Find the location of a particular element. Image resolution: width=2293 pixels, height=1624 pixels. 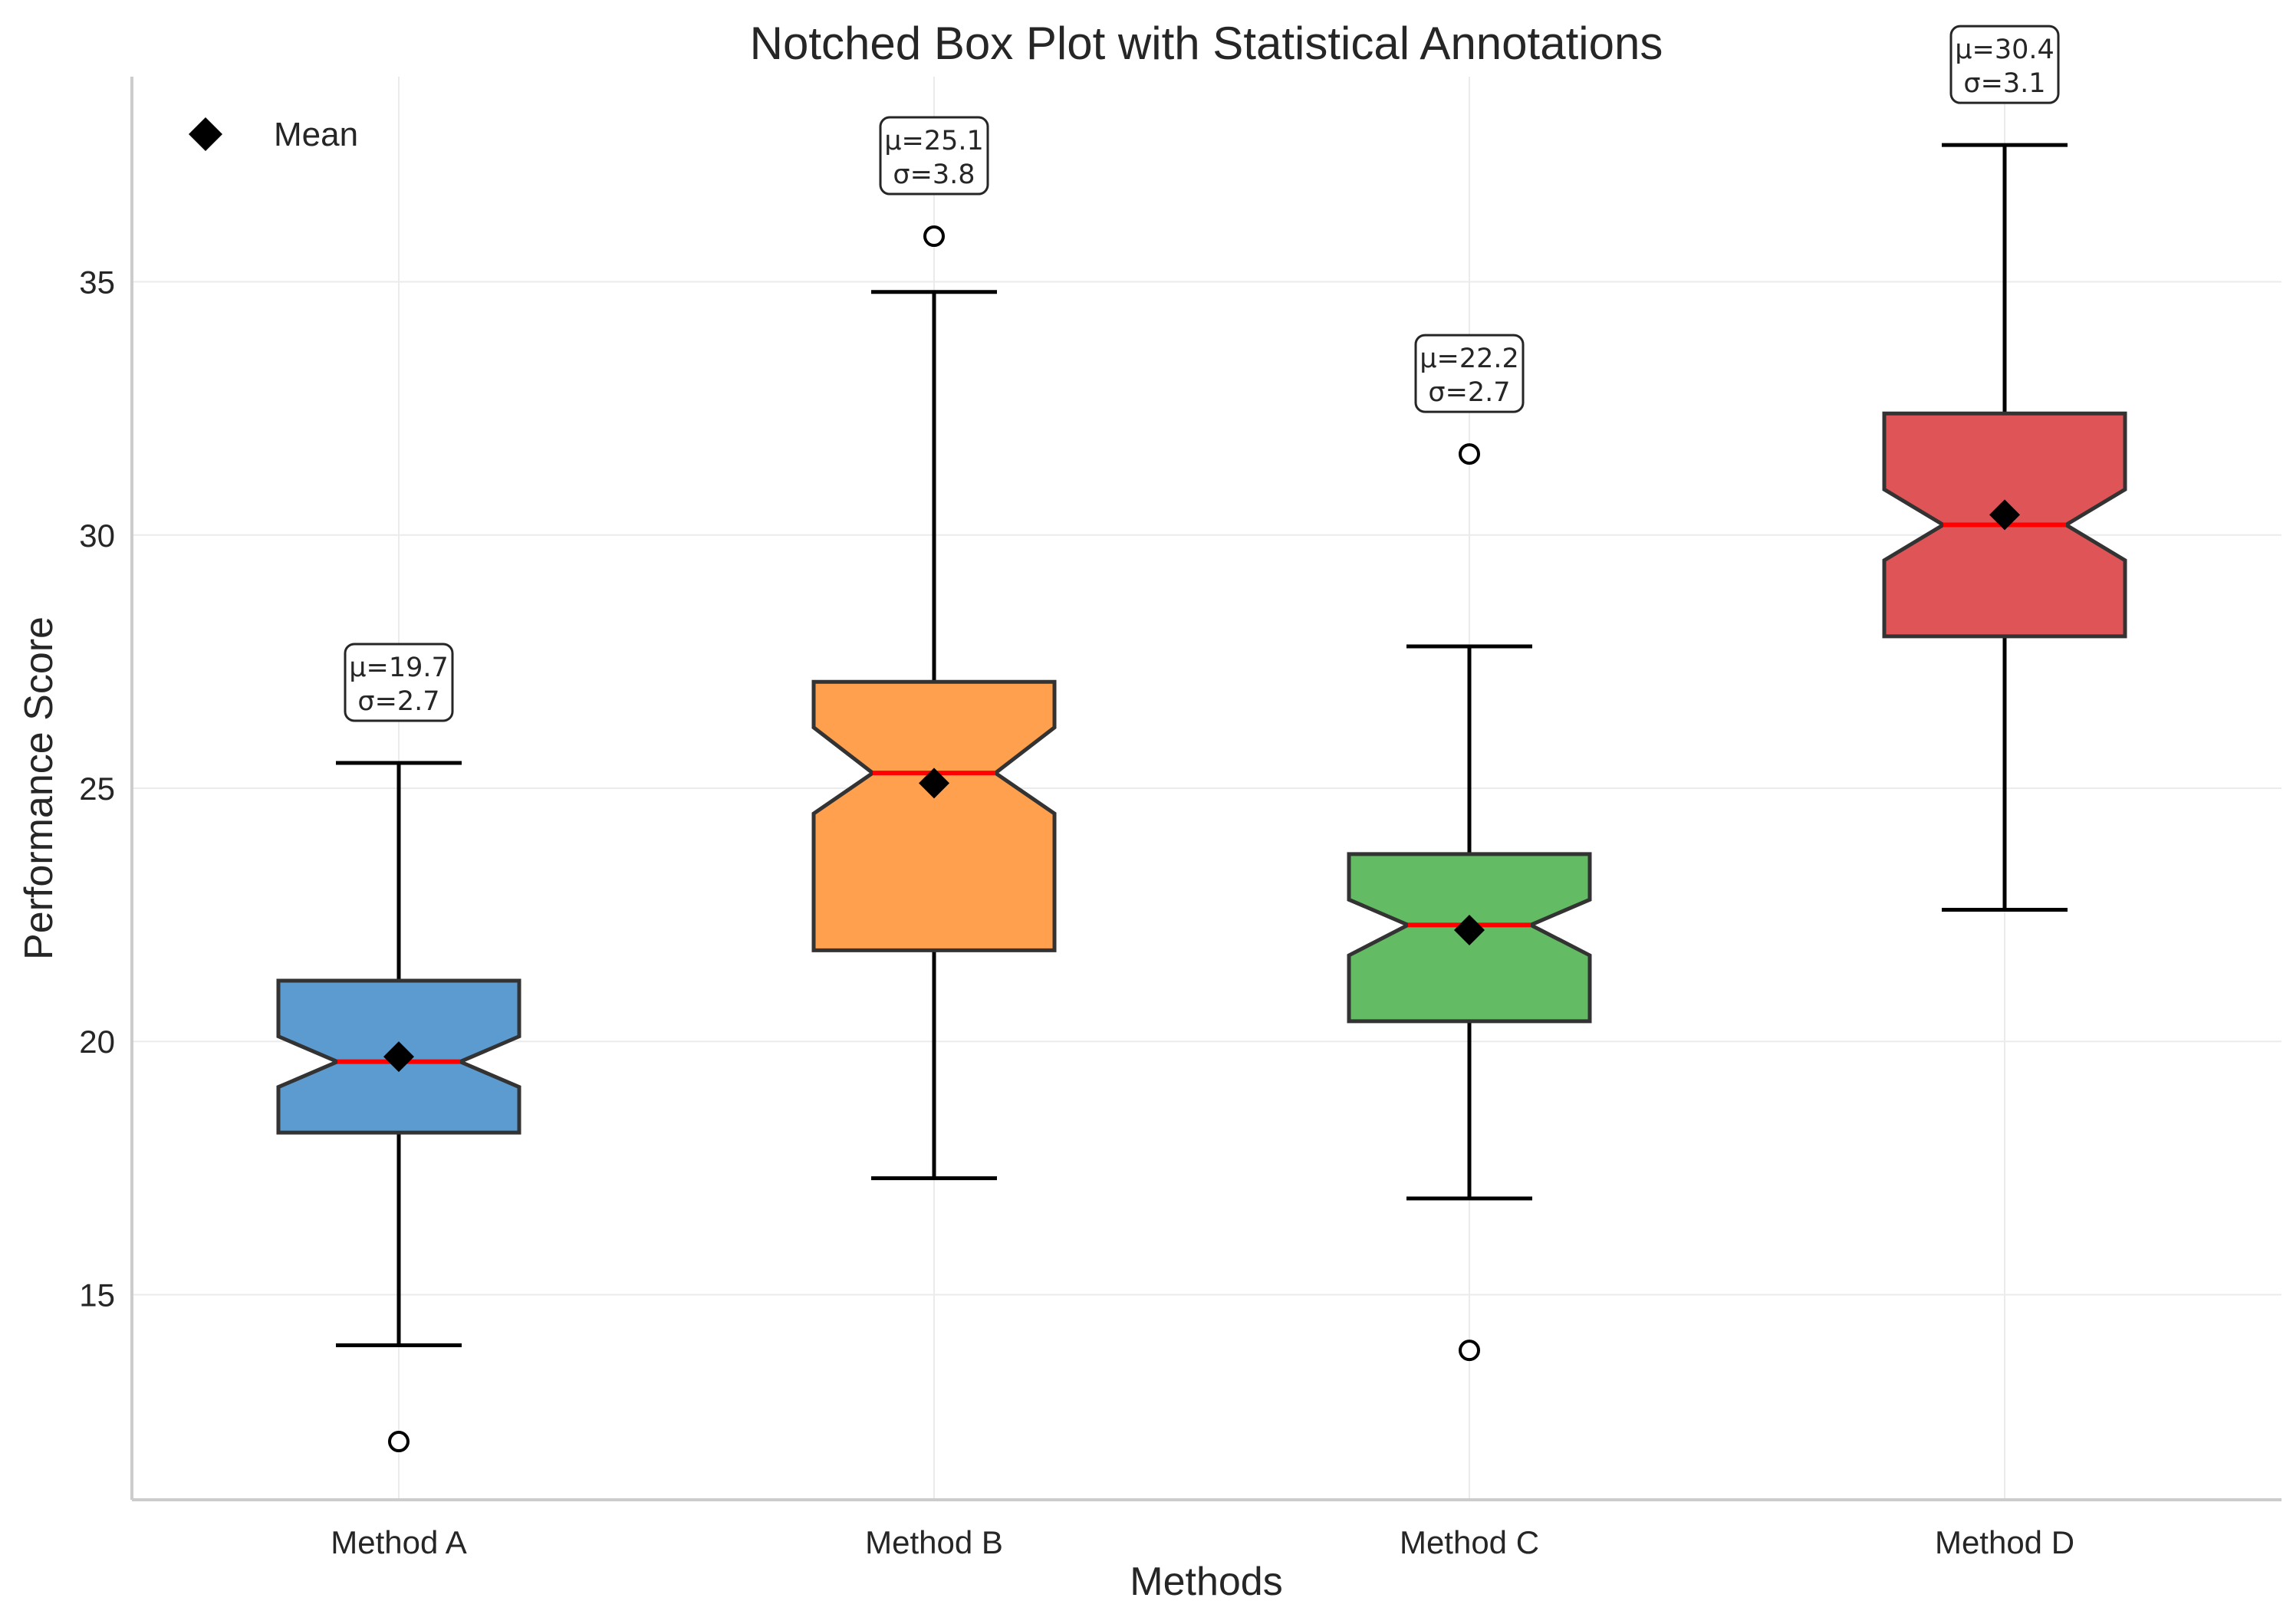

stat-annotation: μ=22.2σ=2.7 is located at coordinates (1469, 374).